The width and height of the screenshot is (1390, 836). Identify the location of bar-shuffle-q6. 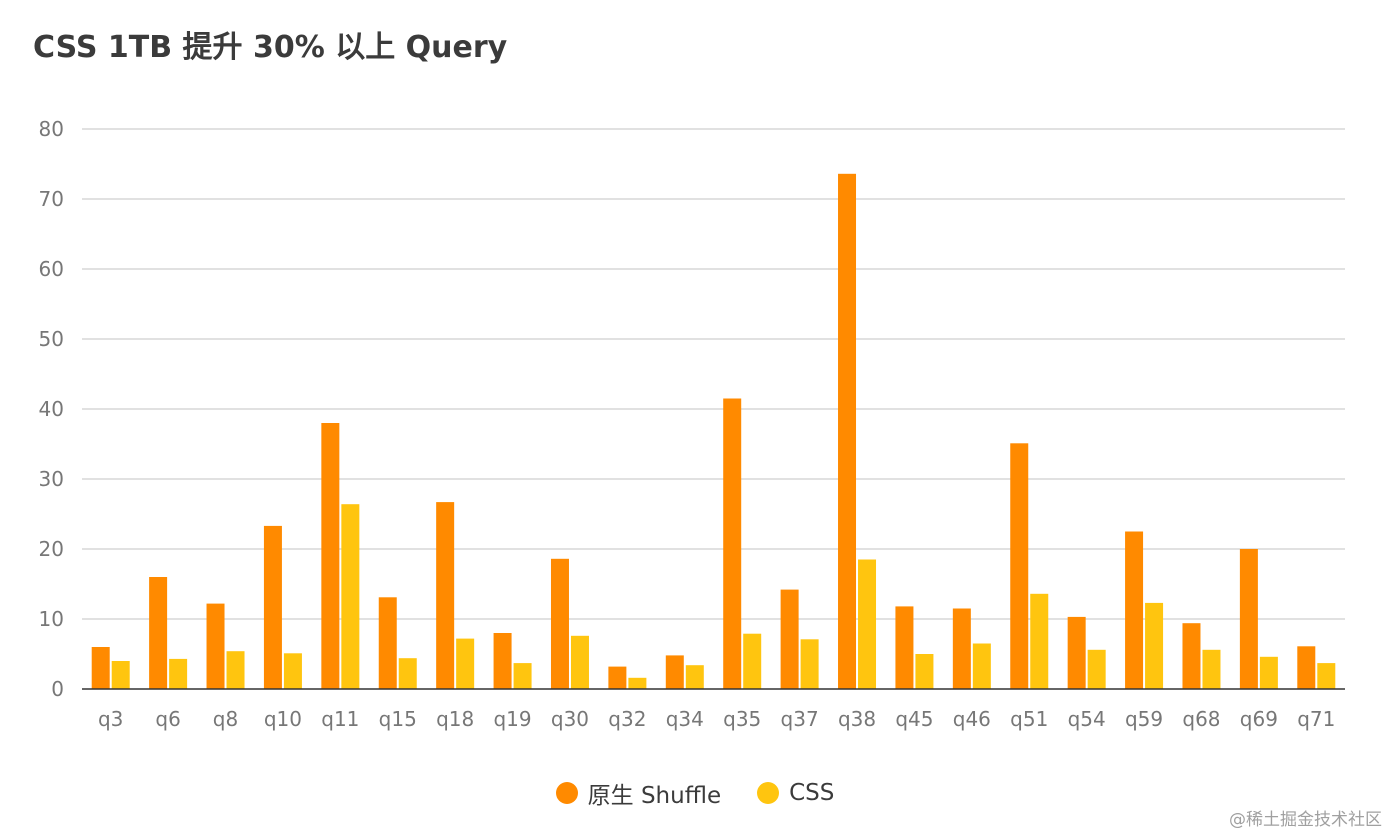
(158, 633).